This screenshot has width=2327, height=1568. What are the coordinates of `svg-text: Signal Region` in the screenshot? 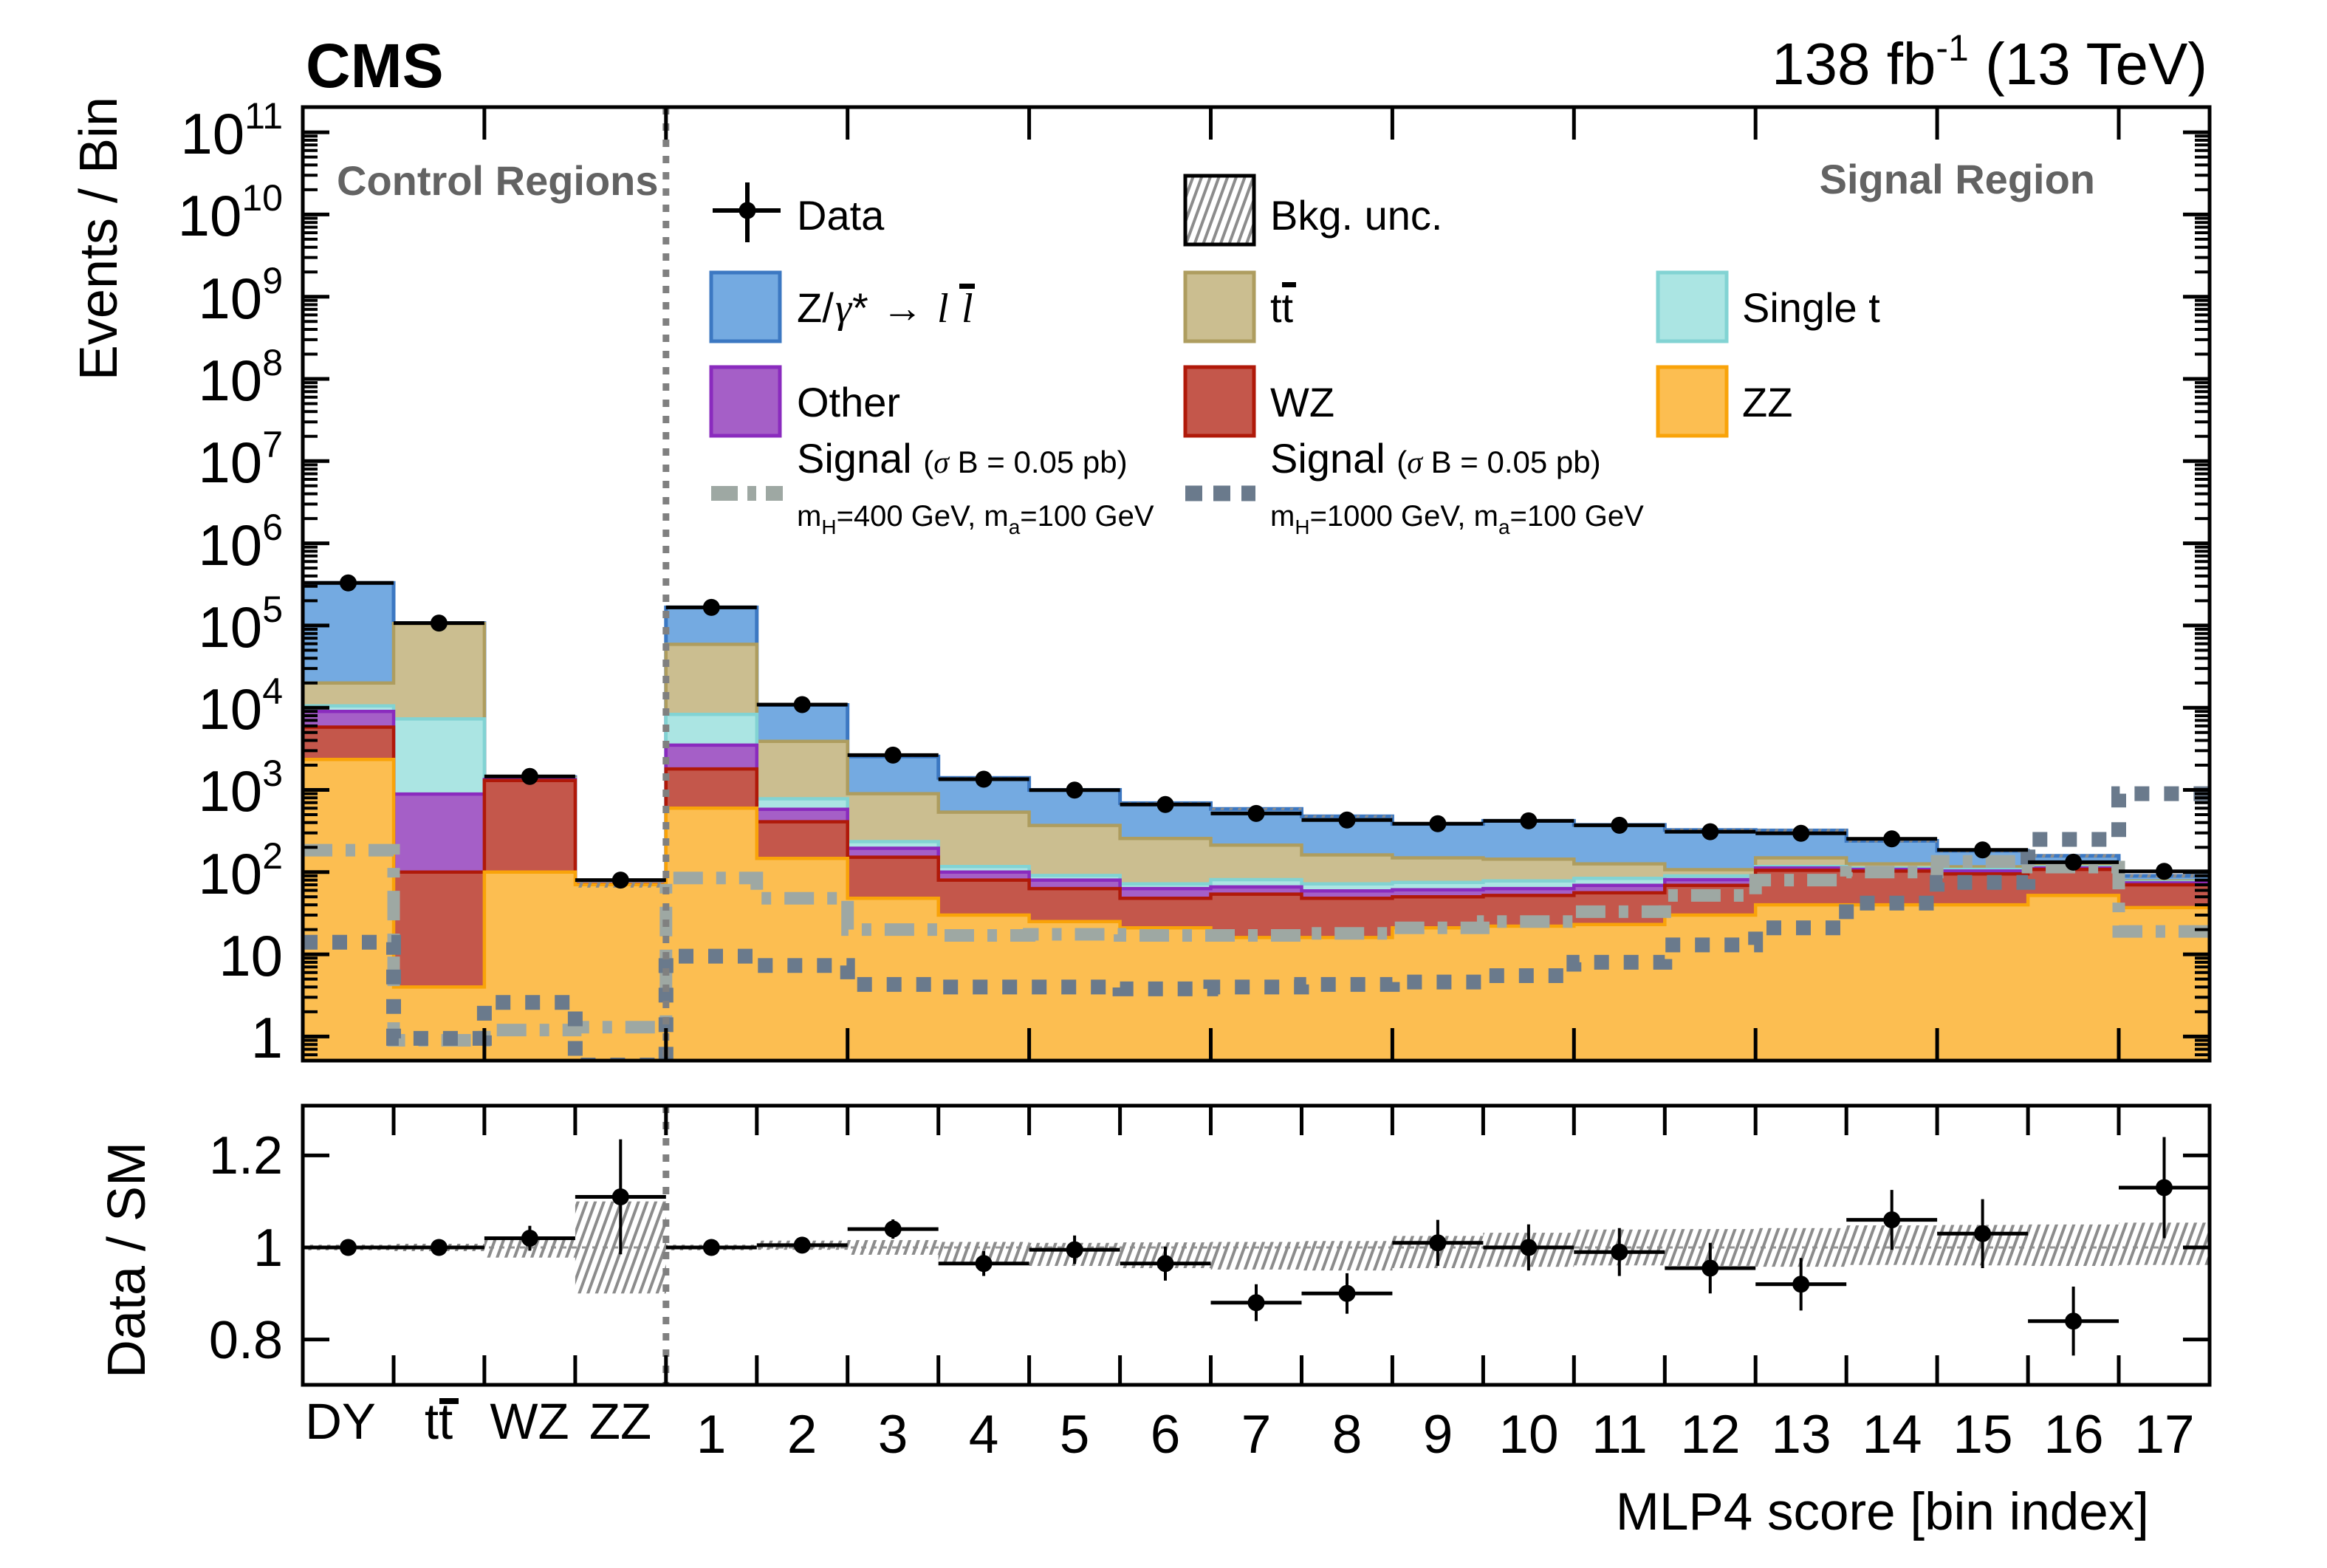 It's located at (1957, 179).